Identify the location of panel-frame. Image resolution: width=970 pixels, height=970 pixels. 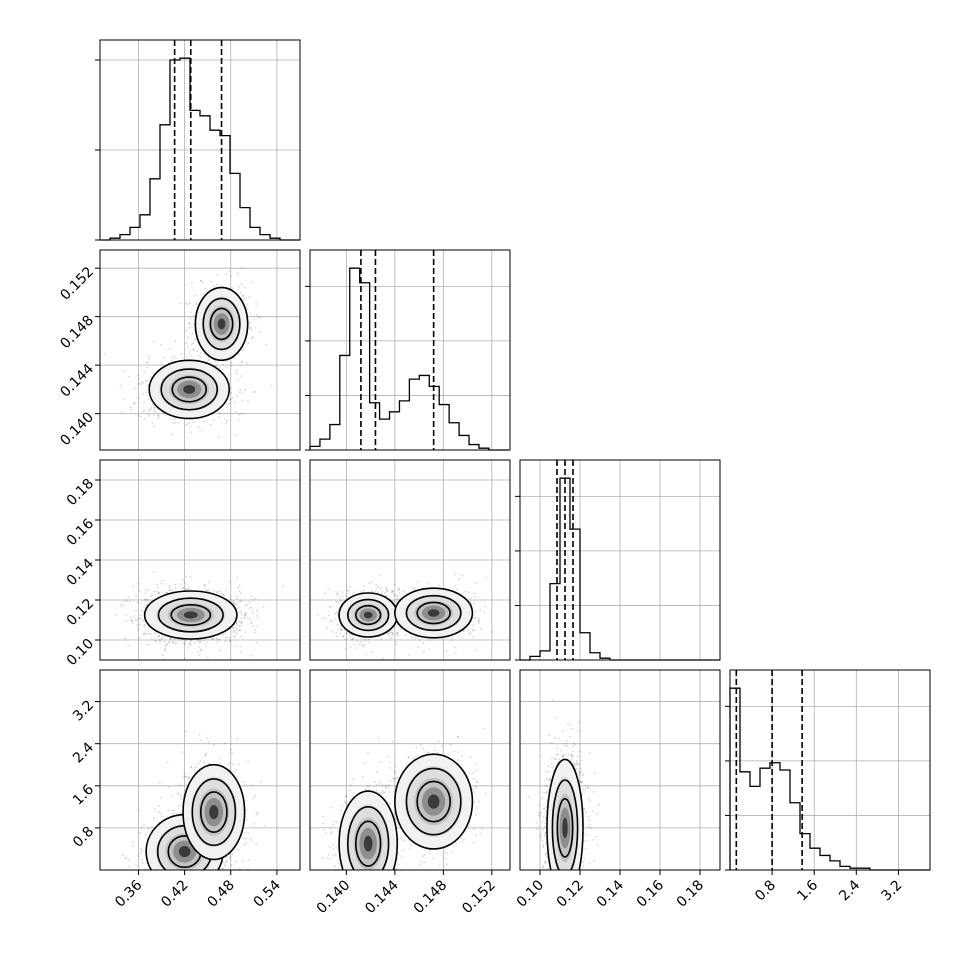
(410, 560).